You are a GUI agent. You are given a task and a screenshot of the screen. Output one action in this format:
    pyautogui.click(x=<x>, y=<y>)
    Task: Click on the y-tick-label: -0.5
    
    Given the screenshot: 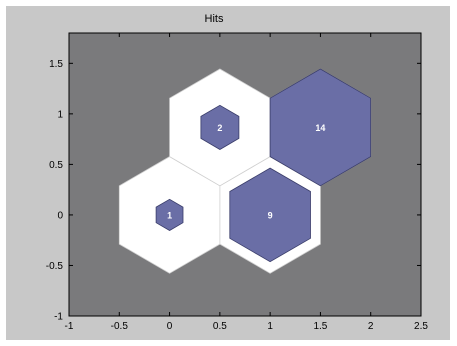 What is the action you would take?
    pyautogui.click(x=55, y=266)
    